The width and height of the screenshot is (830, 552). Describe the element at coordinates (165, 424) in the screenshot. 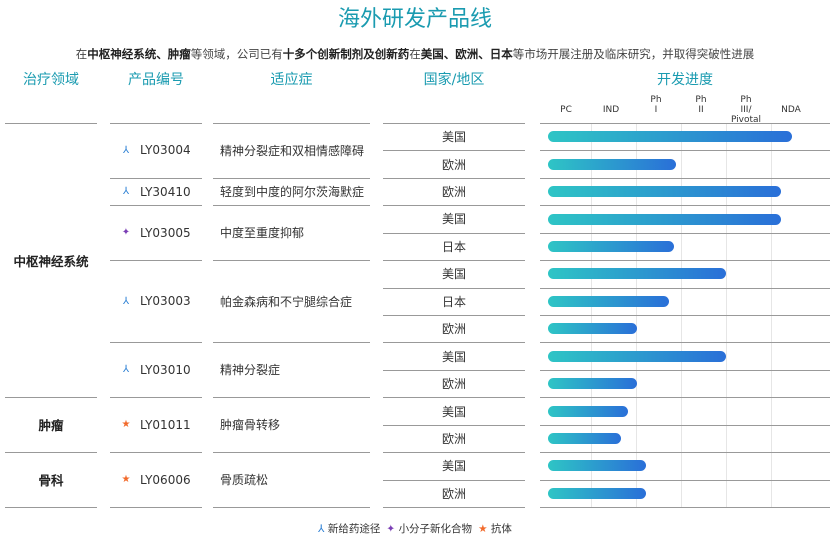

I see `product-code-text: LY01011` at that location.